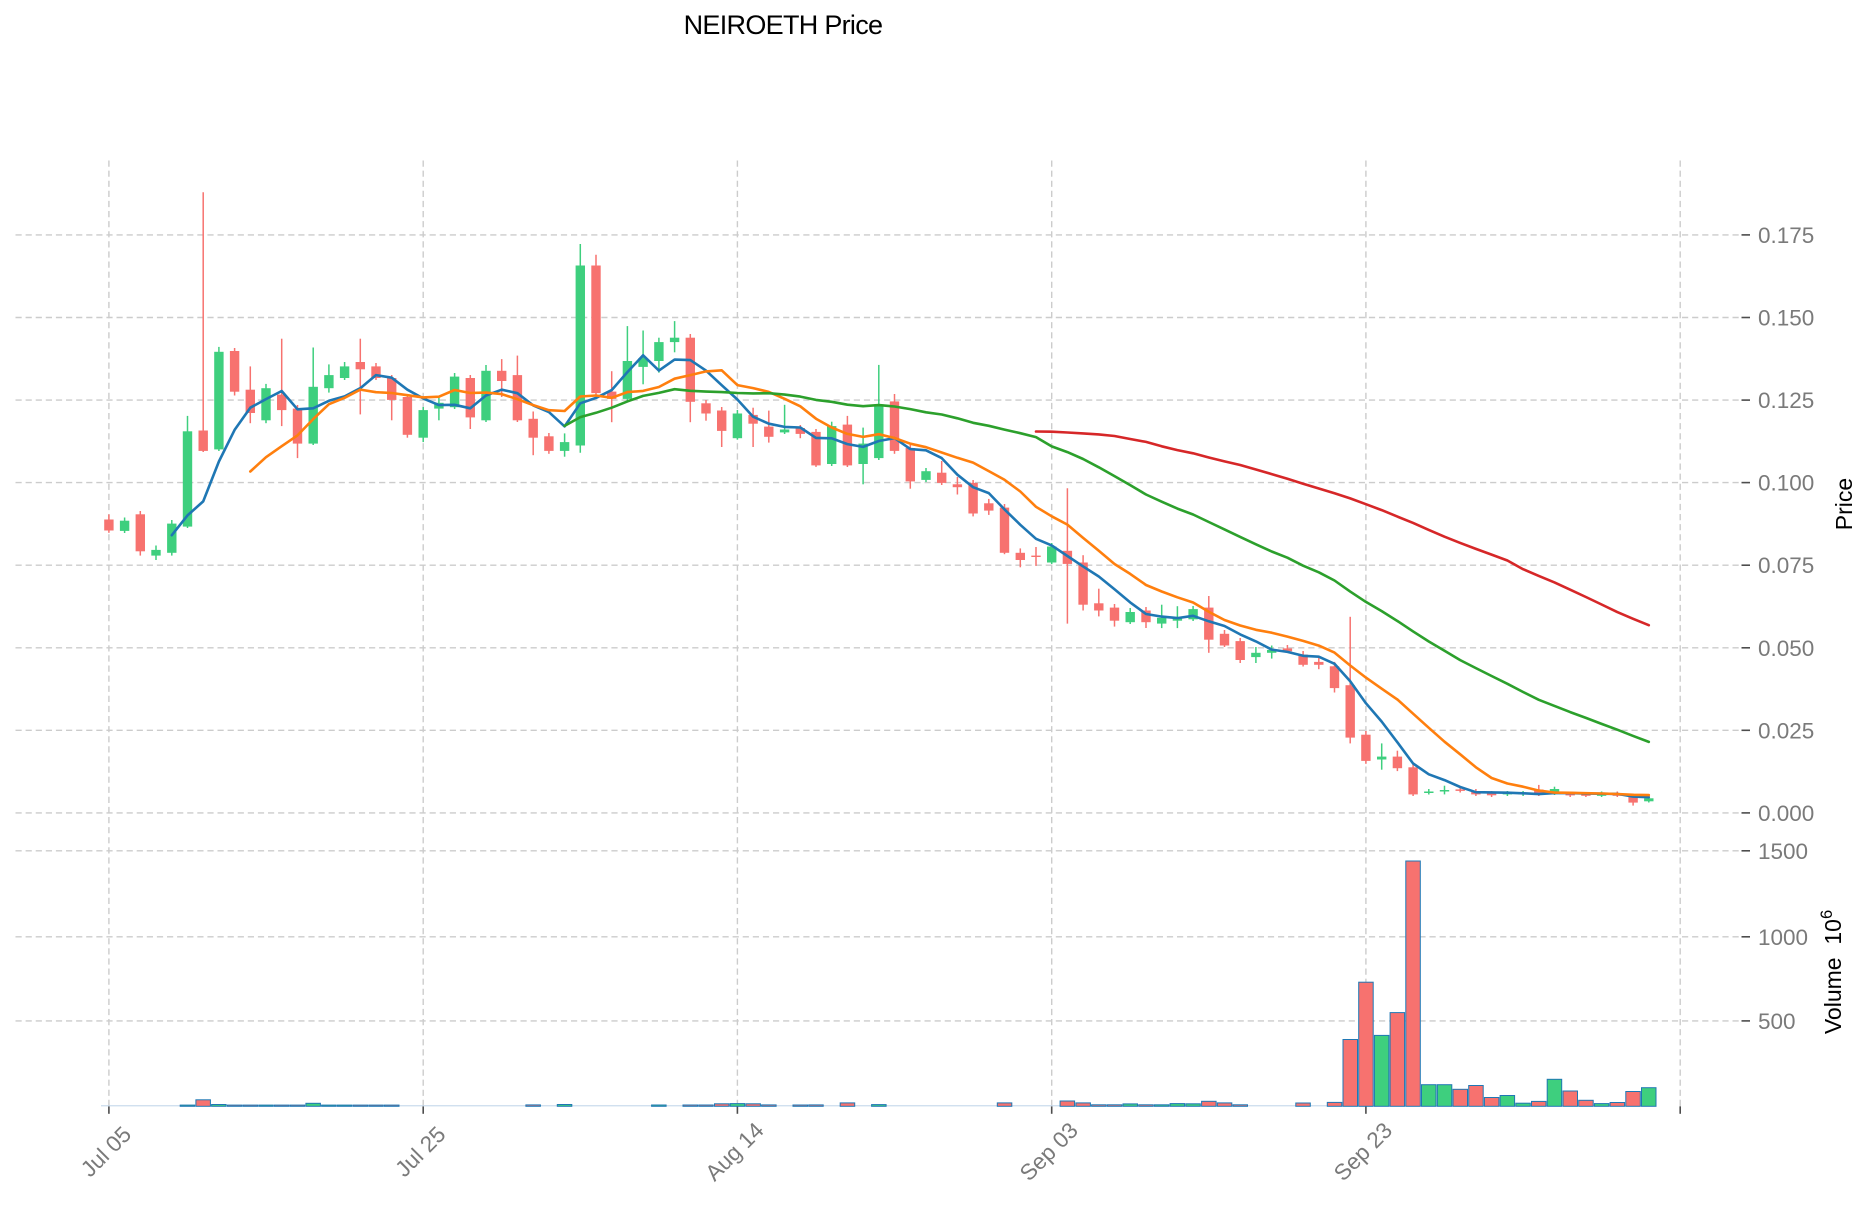 The height and width of the screenshot is (1207, 1860). Describe the element at coordinates (1783, 937) in the screenshot. I see `svg-text: 1000` at that location.